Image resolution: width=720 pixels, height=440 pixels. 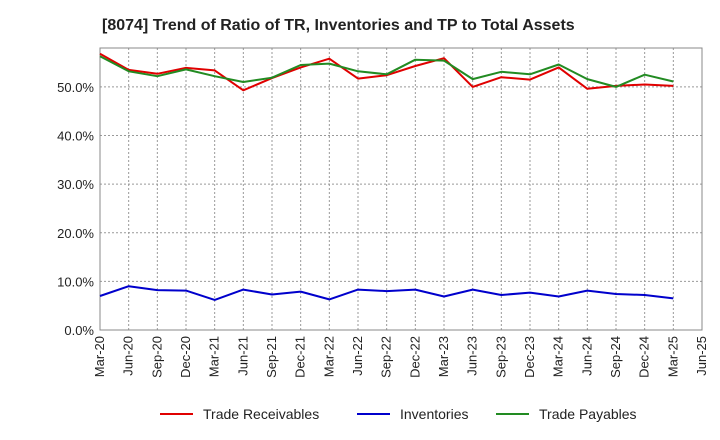 I want to click on x-tick-label: Dec-23, so click(x=529, y=357).